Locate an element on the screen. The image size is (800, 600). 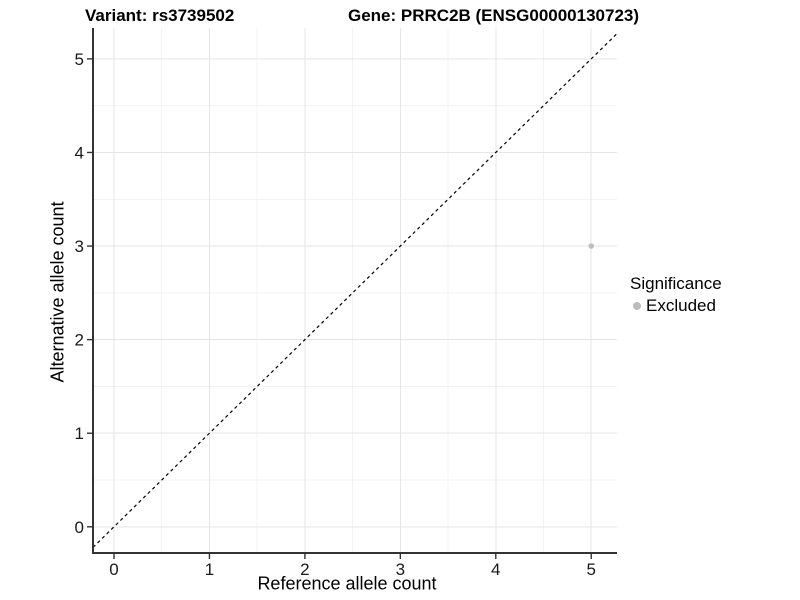
x-tick-label: 0 is located at coordinates (113, 569).